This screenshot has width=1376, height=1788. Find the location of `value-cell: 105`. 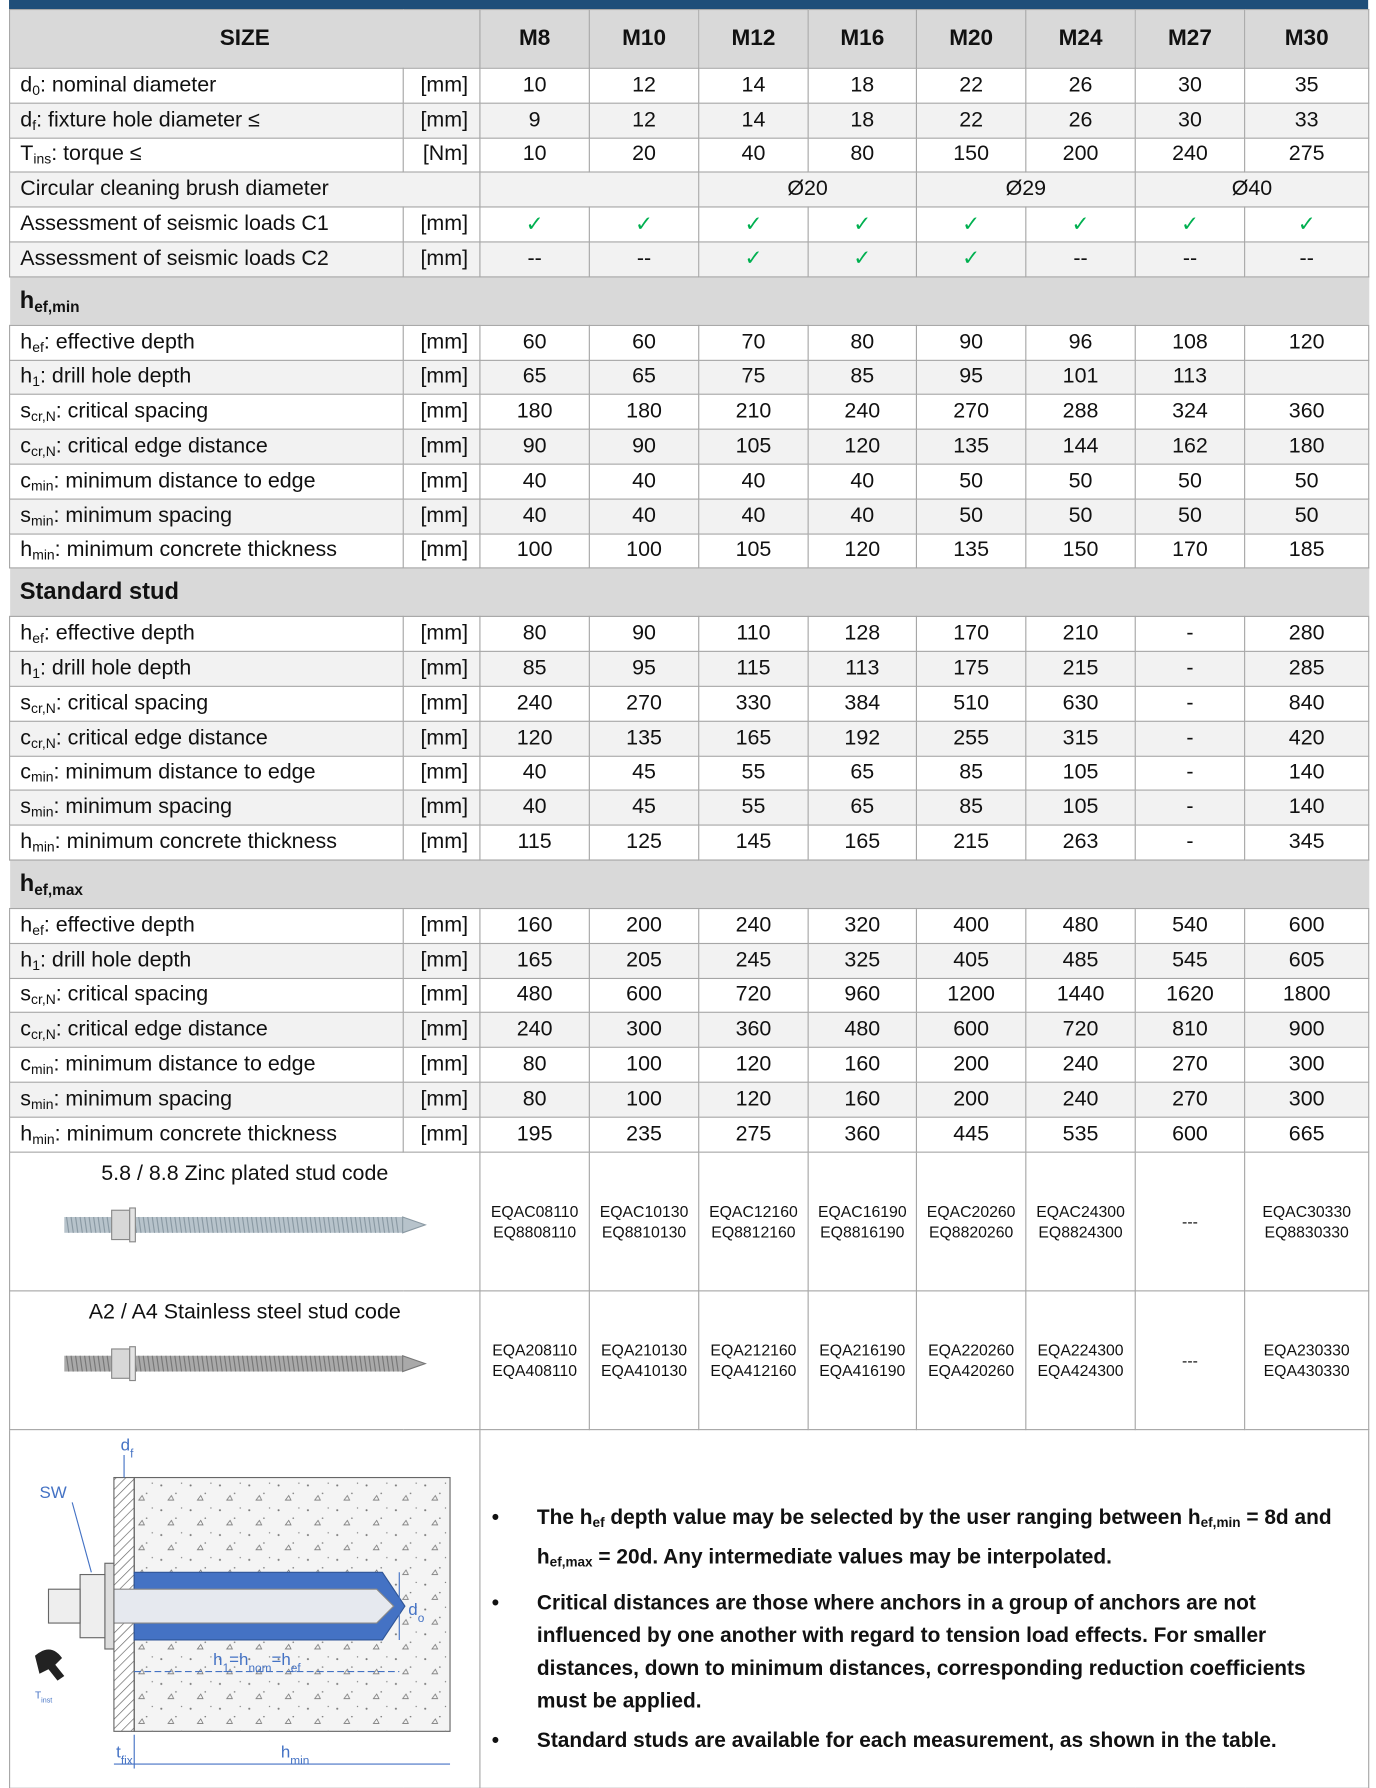

value-cell: 105 is located at coordinates (753, 551).